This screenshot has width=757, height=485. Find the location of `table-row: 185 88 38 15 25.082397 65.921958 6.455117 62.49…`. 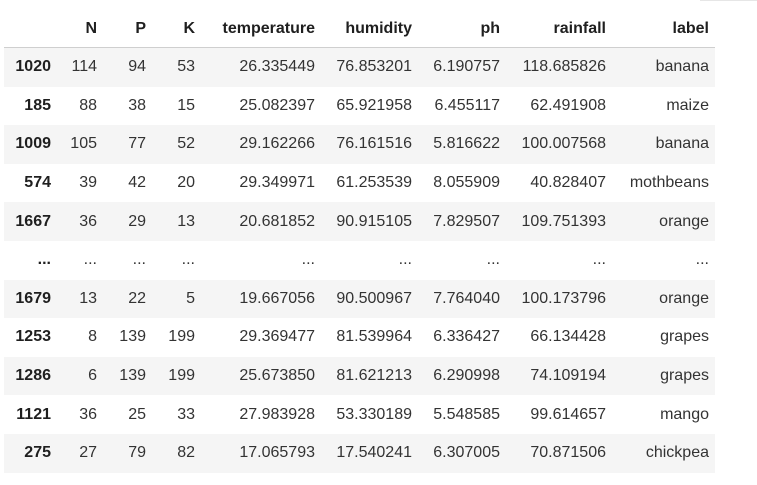

table-row: 185 88 38 15 25.082397 65.921958 6.455117 62.49… is located at coordinates (359, 106).